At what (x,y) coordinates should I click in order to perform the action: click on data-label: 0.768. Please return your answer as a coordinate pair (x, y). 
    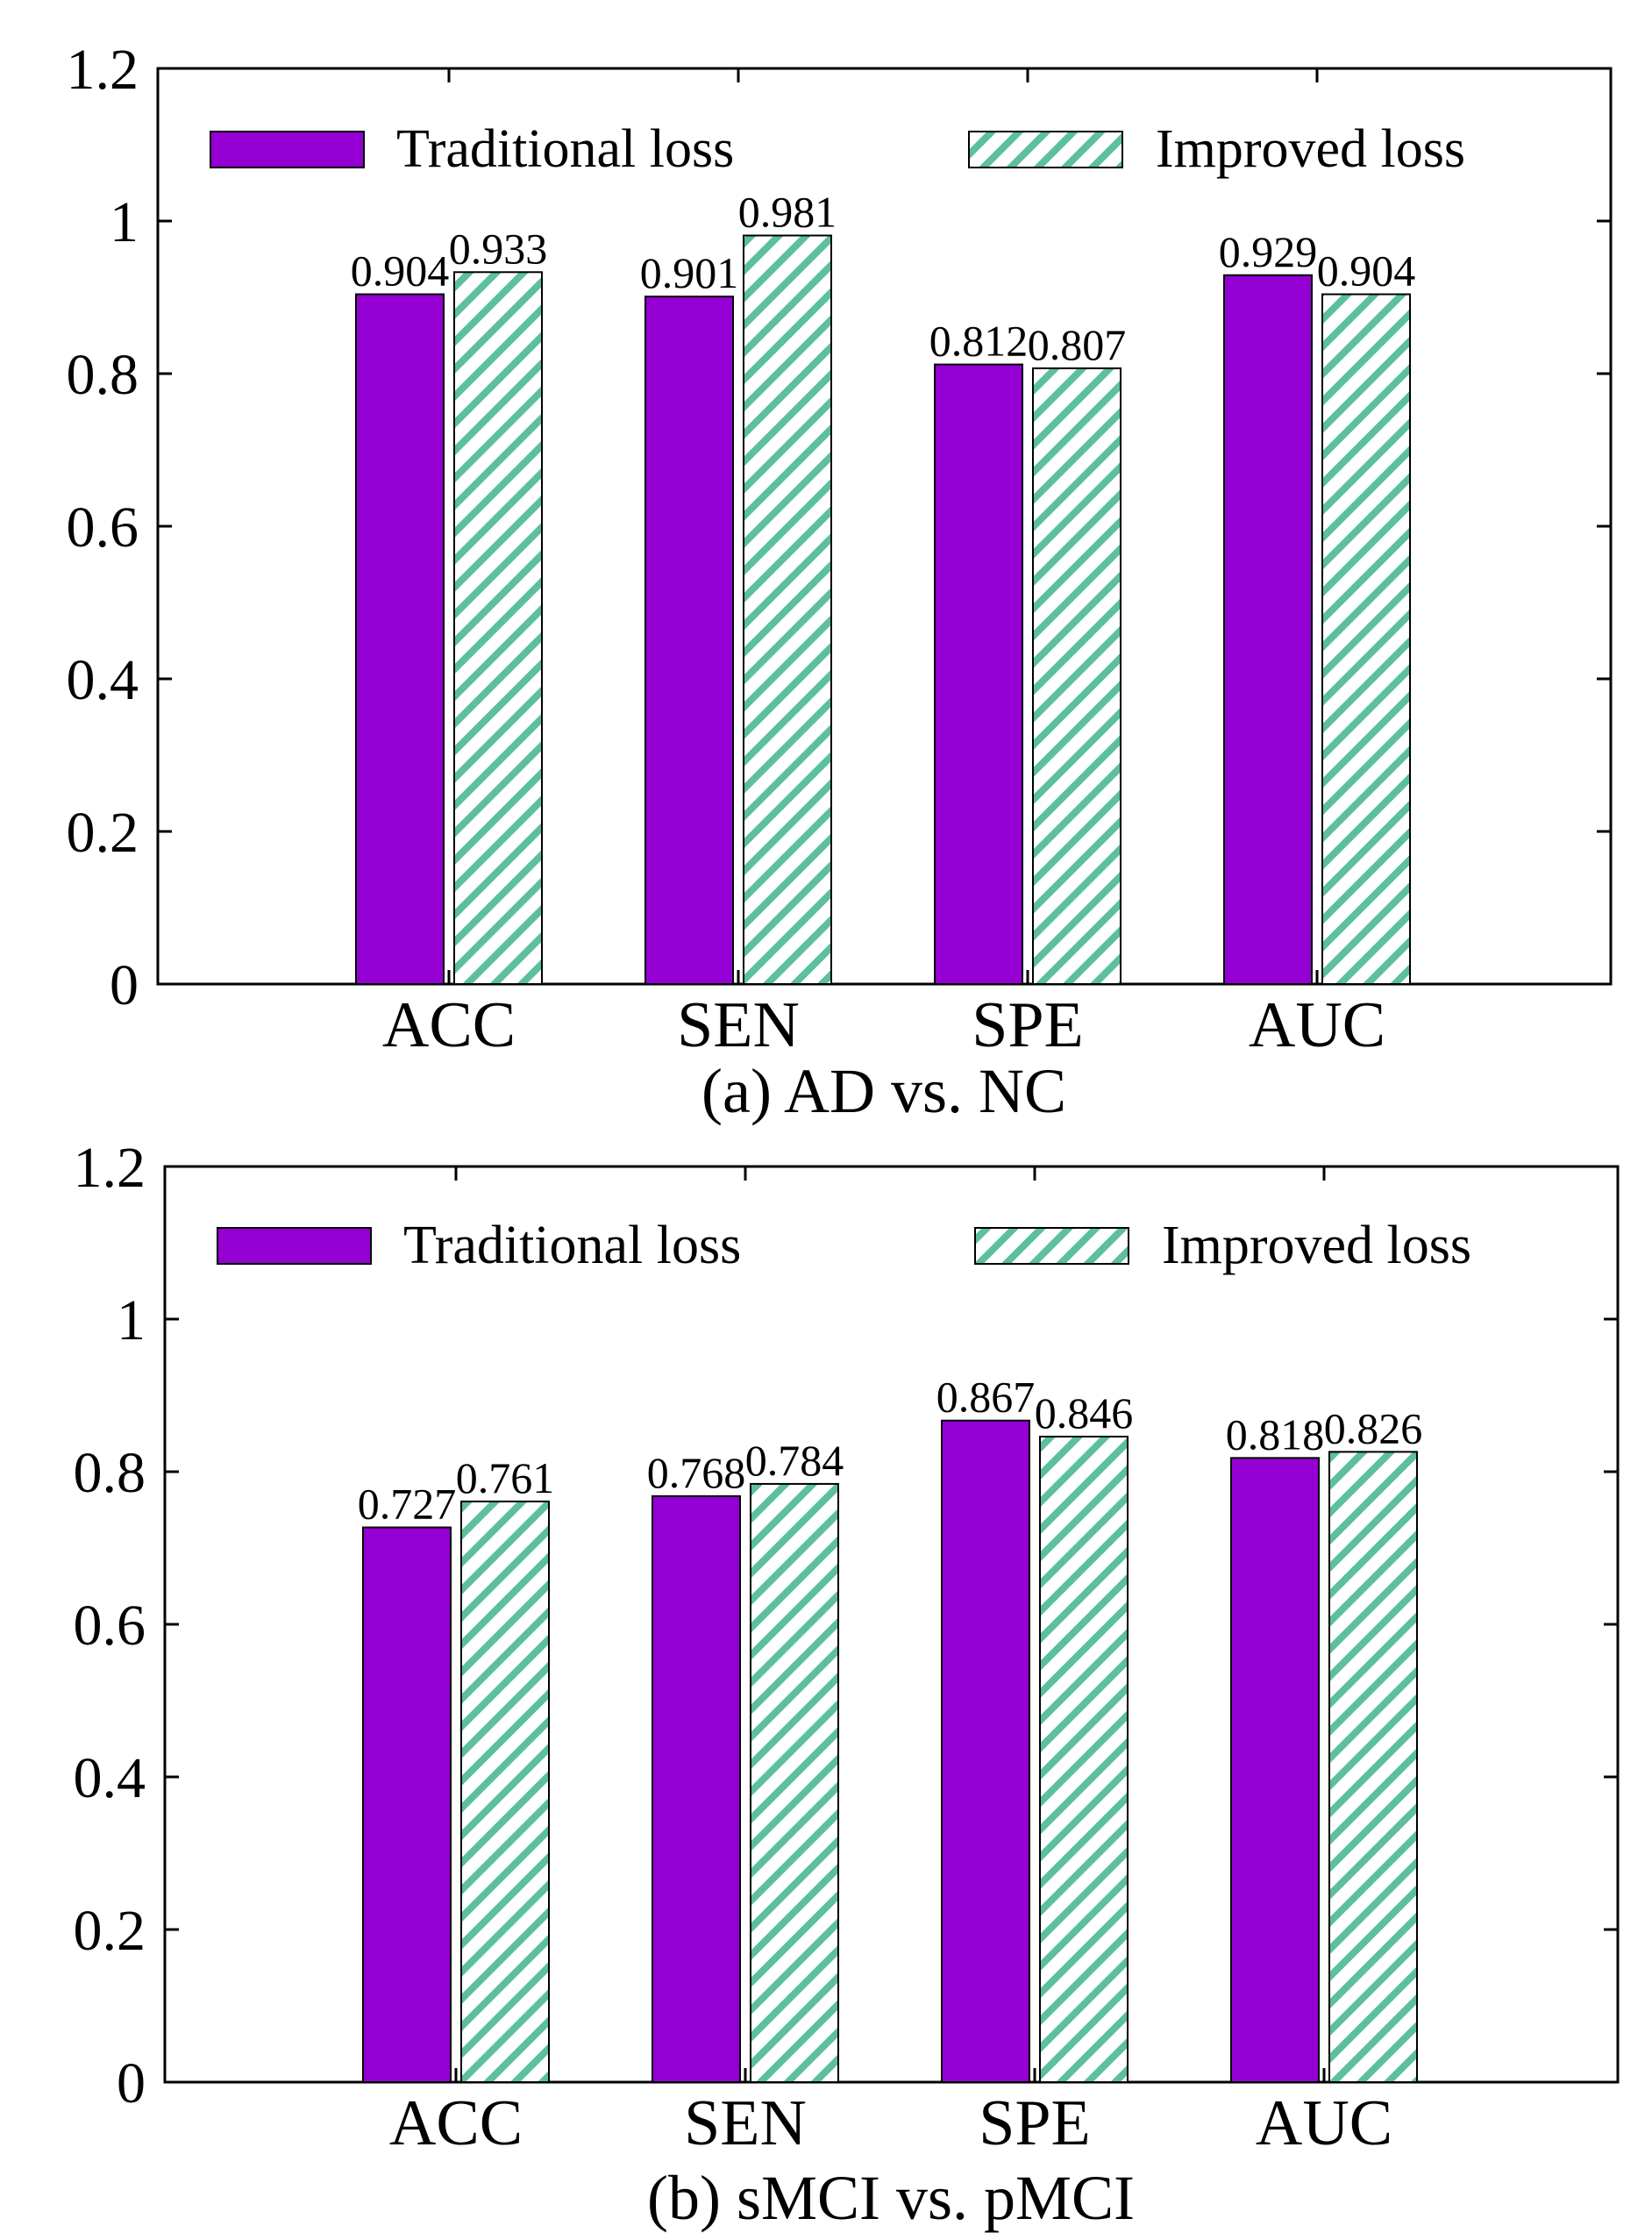
    Looking at the image, I should click on (696, 1473).